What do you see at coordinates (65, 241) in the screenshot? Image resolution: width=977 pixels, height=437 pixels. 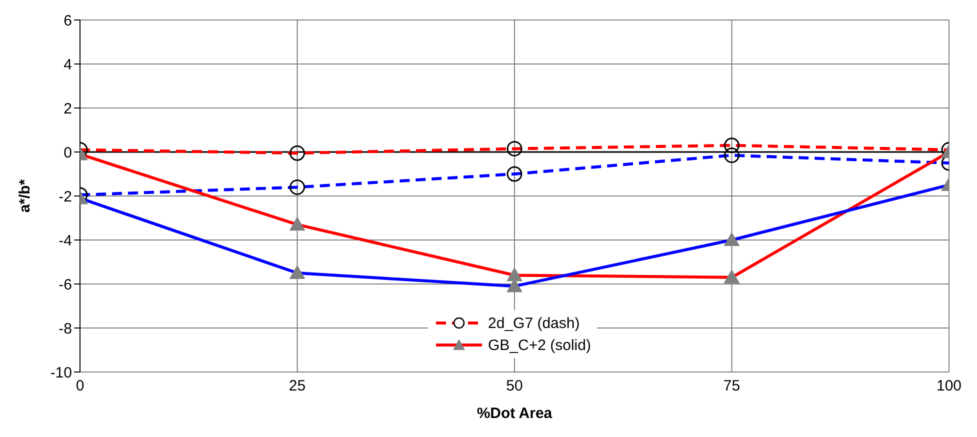 I see `y-tick-label: -4` at bounding box center [65, 241].